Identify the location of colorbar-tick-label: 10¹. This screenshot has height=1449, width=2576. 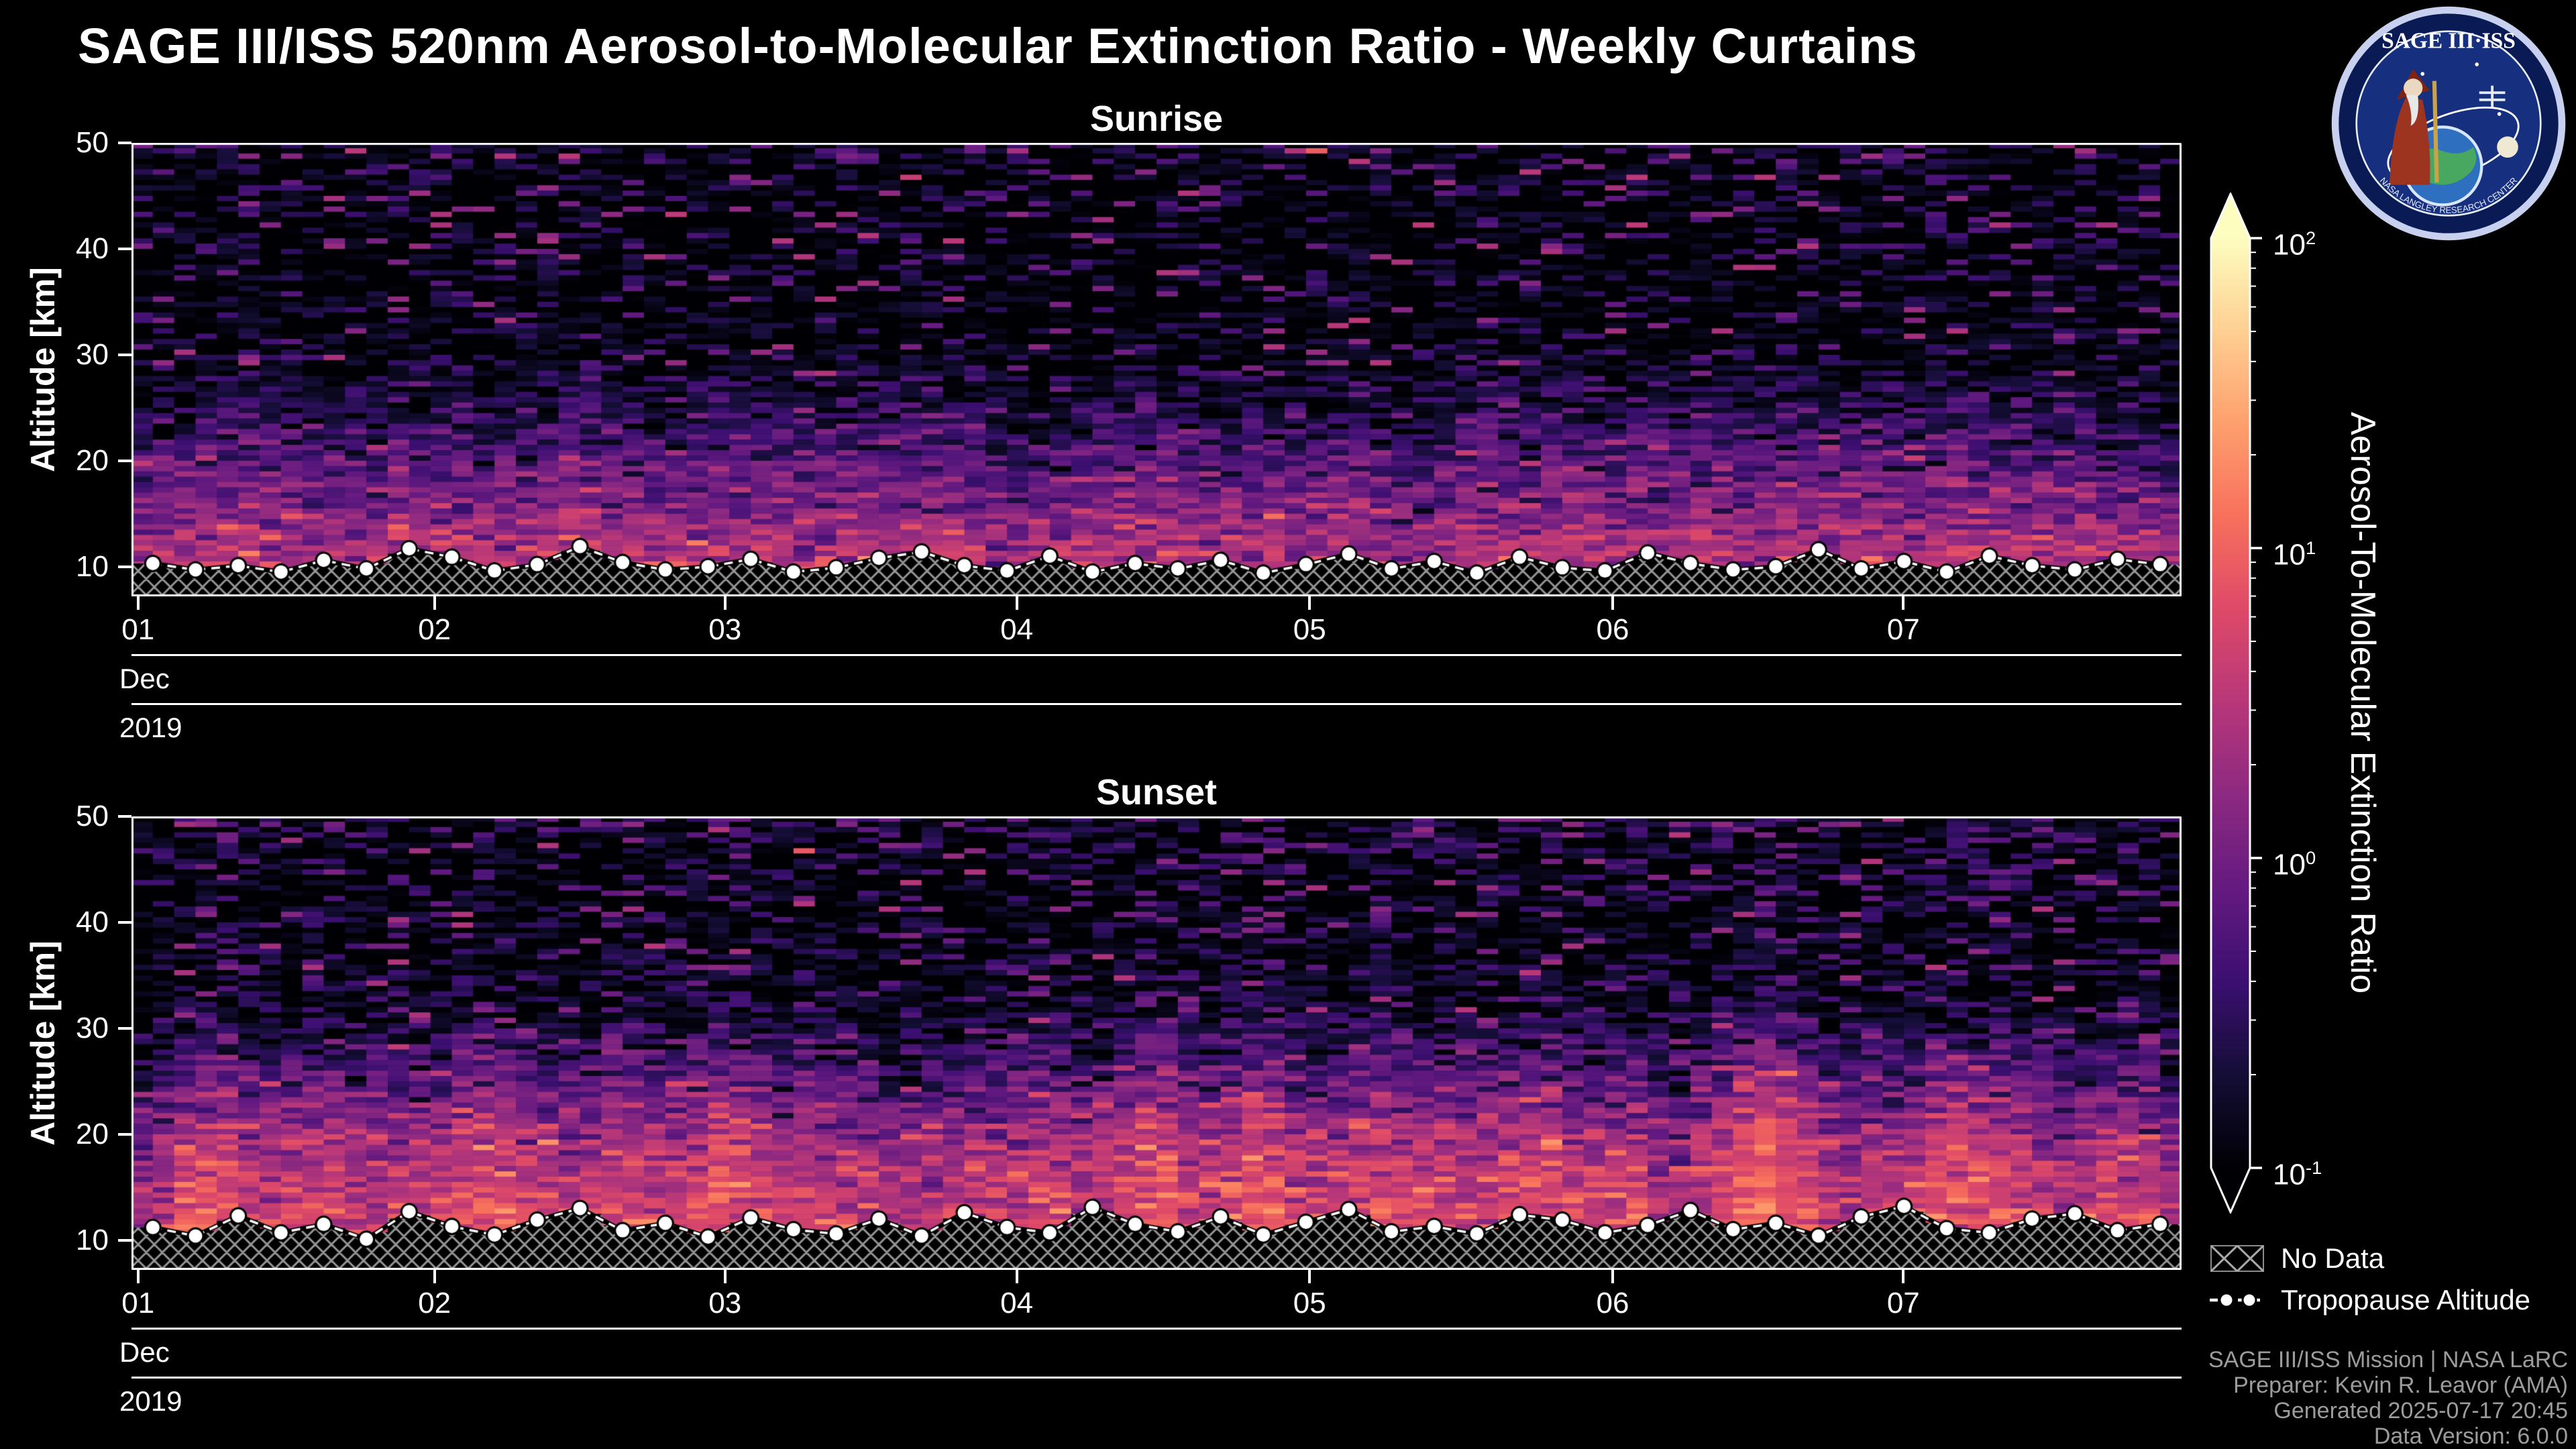
(2294, 554).